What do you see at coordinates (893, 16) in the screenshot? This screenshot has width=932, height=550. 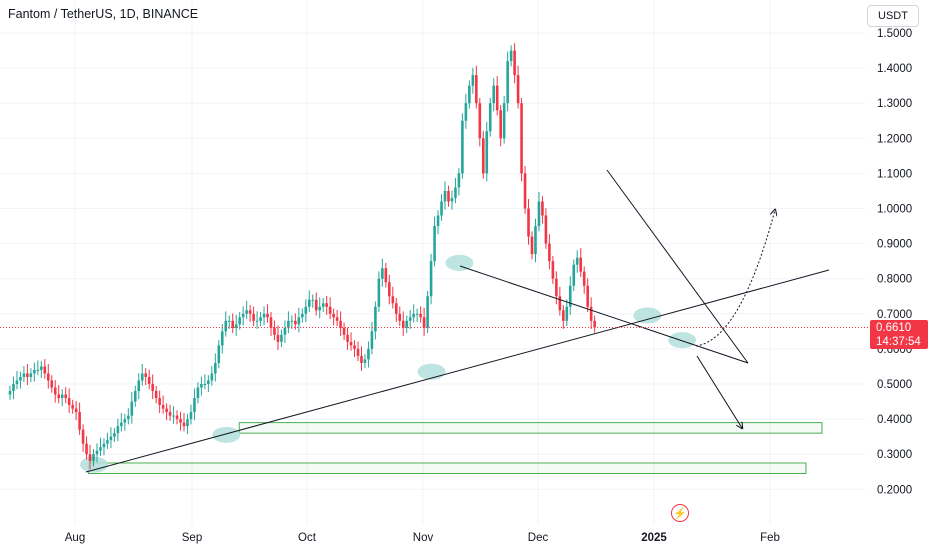 I see `currency-button: USDT` at bounding box center [893, 16].